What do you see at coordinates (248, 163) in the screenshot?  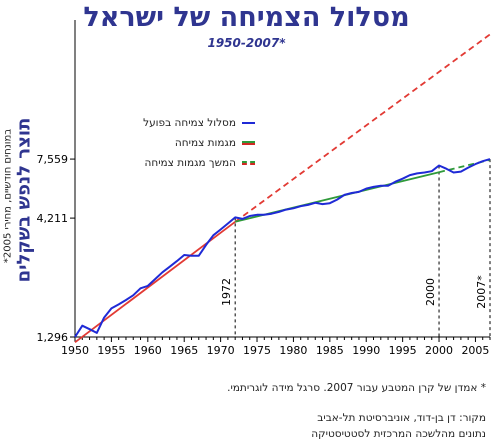 I see `legend-swatch-trend-cont` at bounding box center [248, 163].